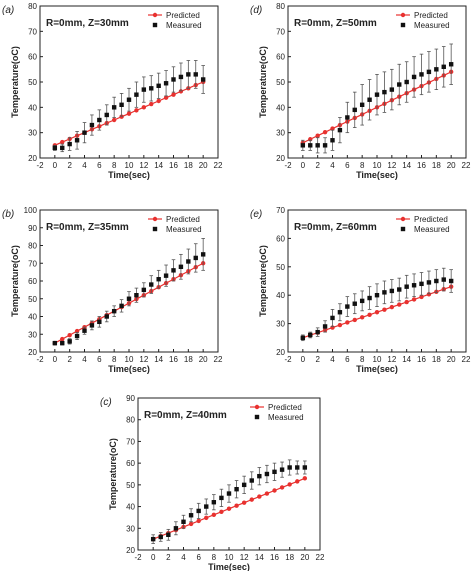  Describe the element at coordinates (31, 210) in the screenshot. I see `y-tick-label: 100` at that location.